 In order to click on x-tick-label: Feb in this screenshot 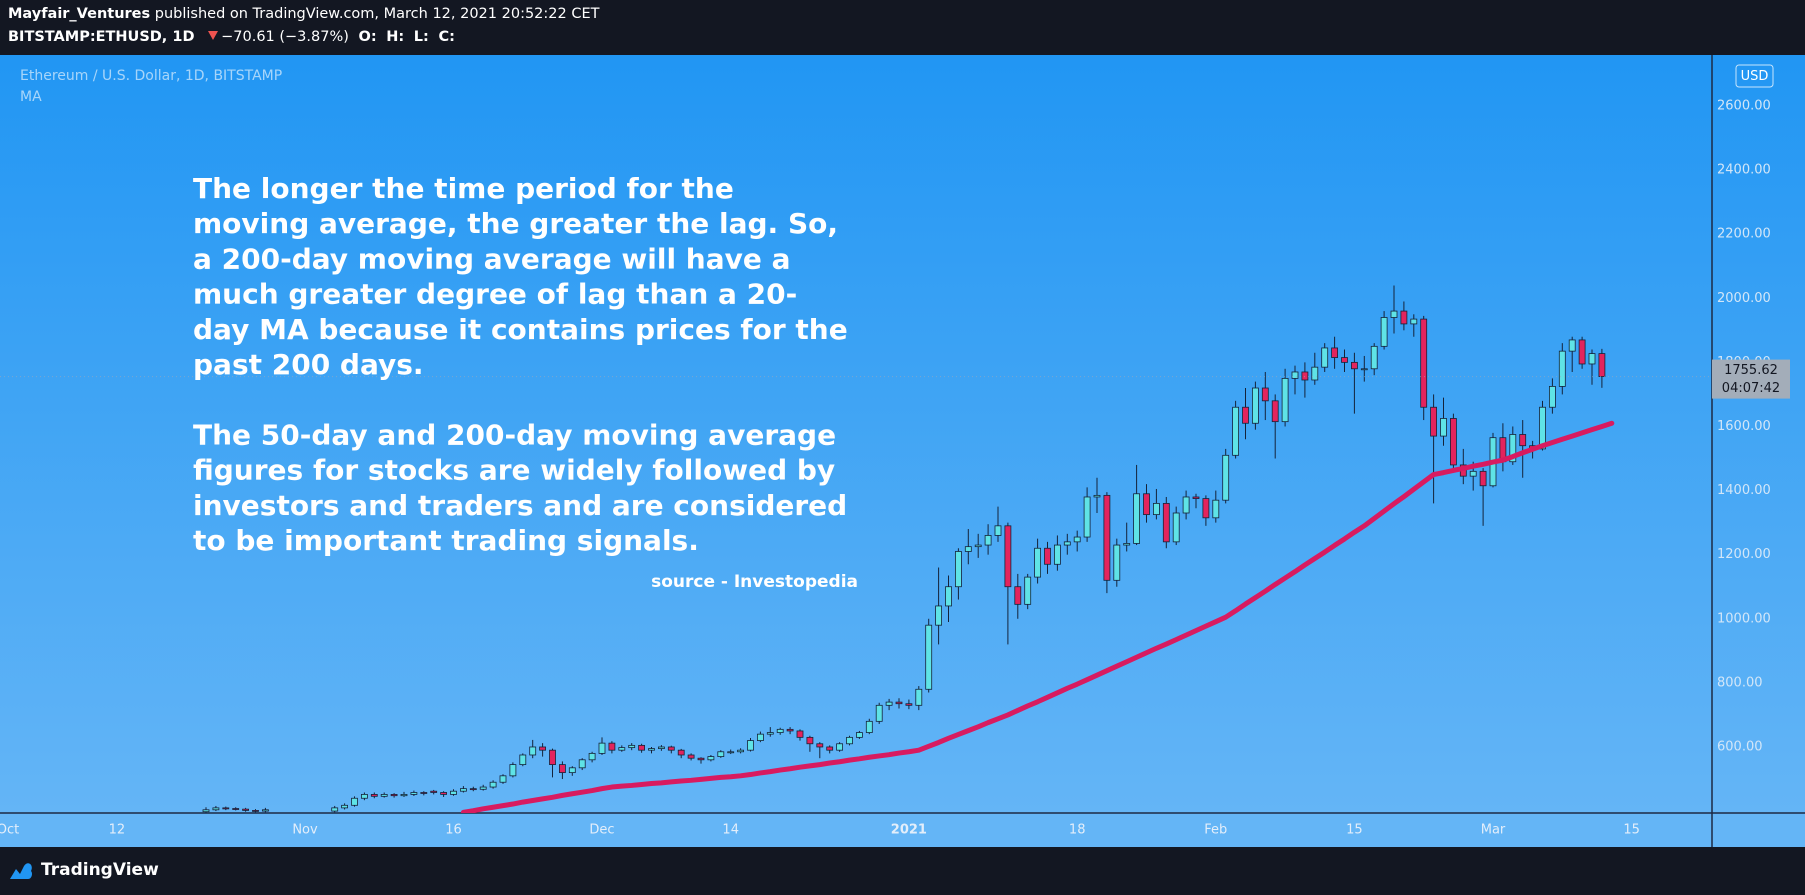, I will do `click(1215, 830)`.